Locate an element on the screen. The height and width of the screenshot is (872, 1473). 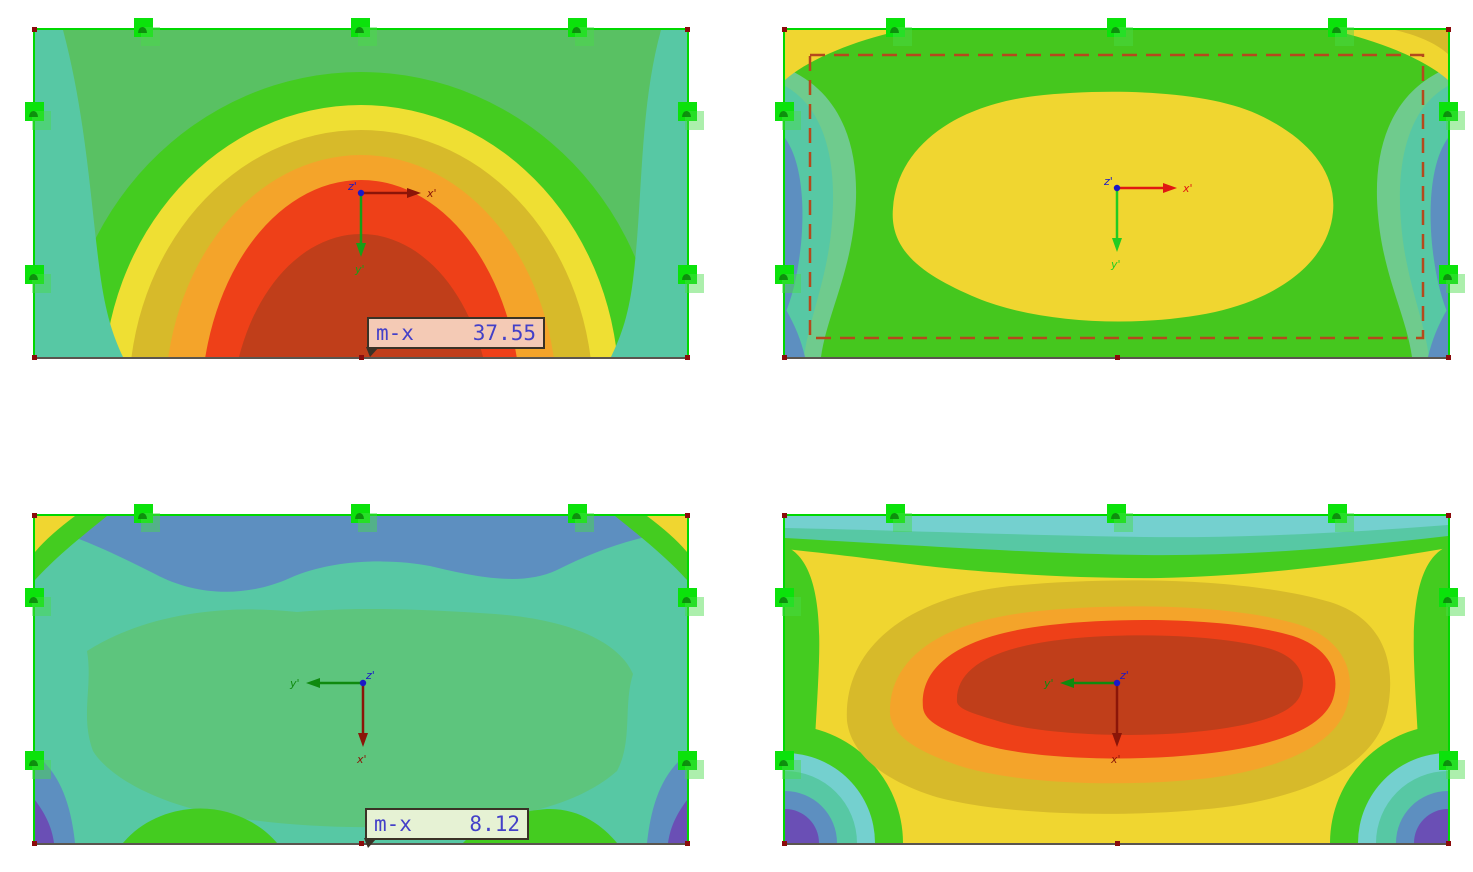
contour-band-purple-br is located at coordinates (677, 821).